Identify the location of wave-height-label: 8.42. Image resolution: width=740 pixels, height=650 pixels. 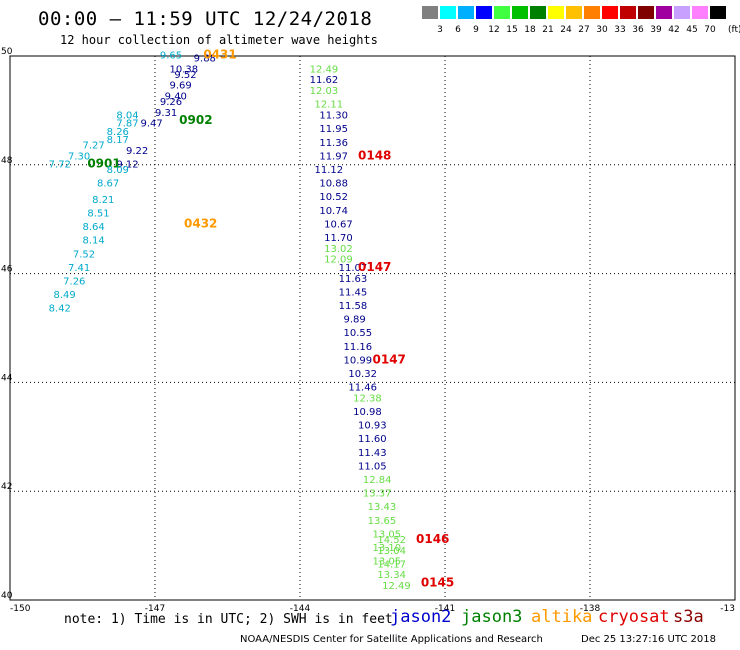
(60, 309).